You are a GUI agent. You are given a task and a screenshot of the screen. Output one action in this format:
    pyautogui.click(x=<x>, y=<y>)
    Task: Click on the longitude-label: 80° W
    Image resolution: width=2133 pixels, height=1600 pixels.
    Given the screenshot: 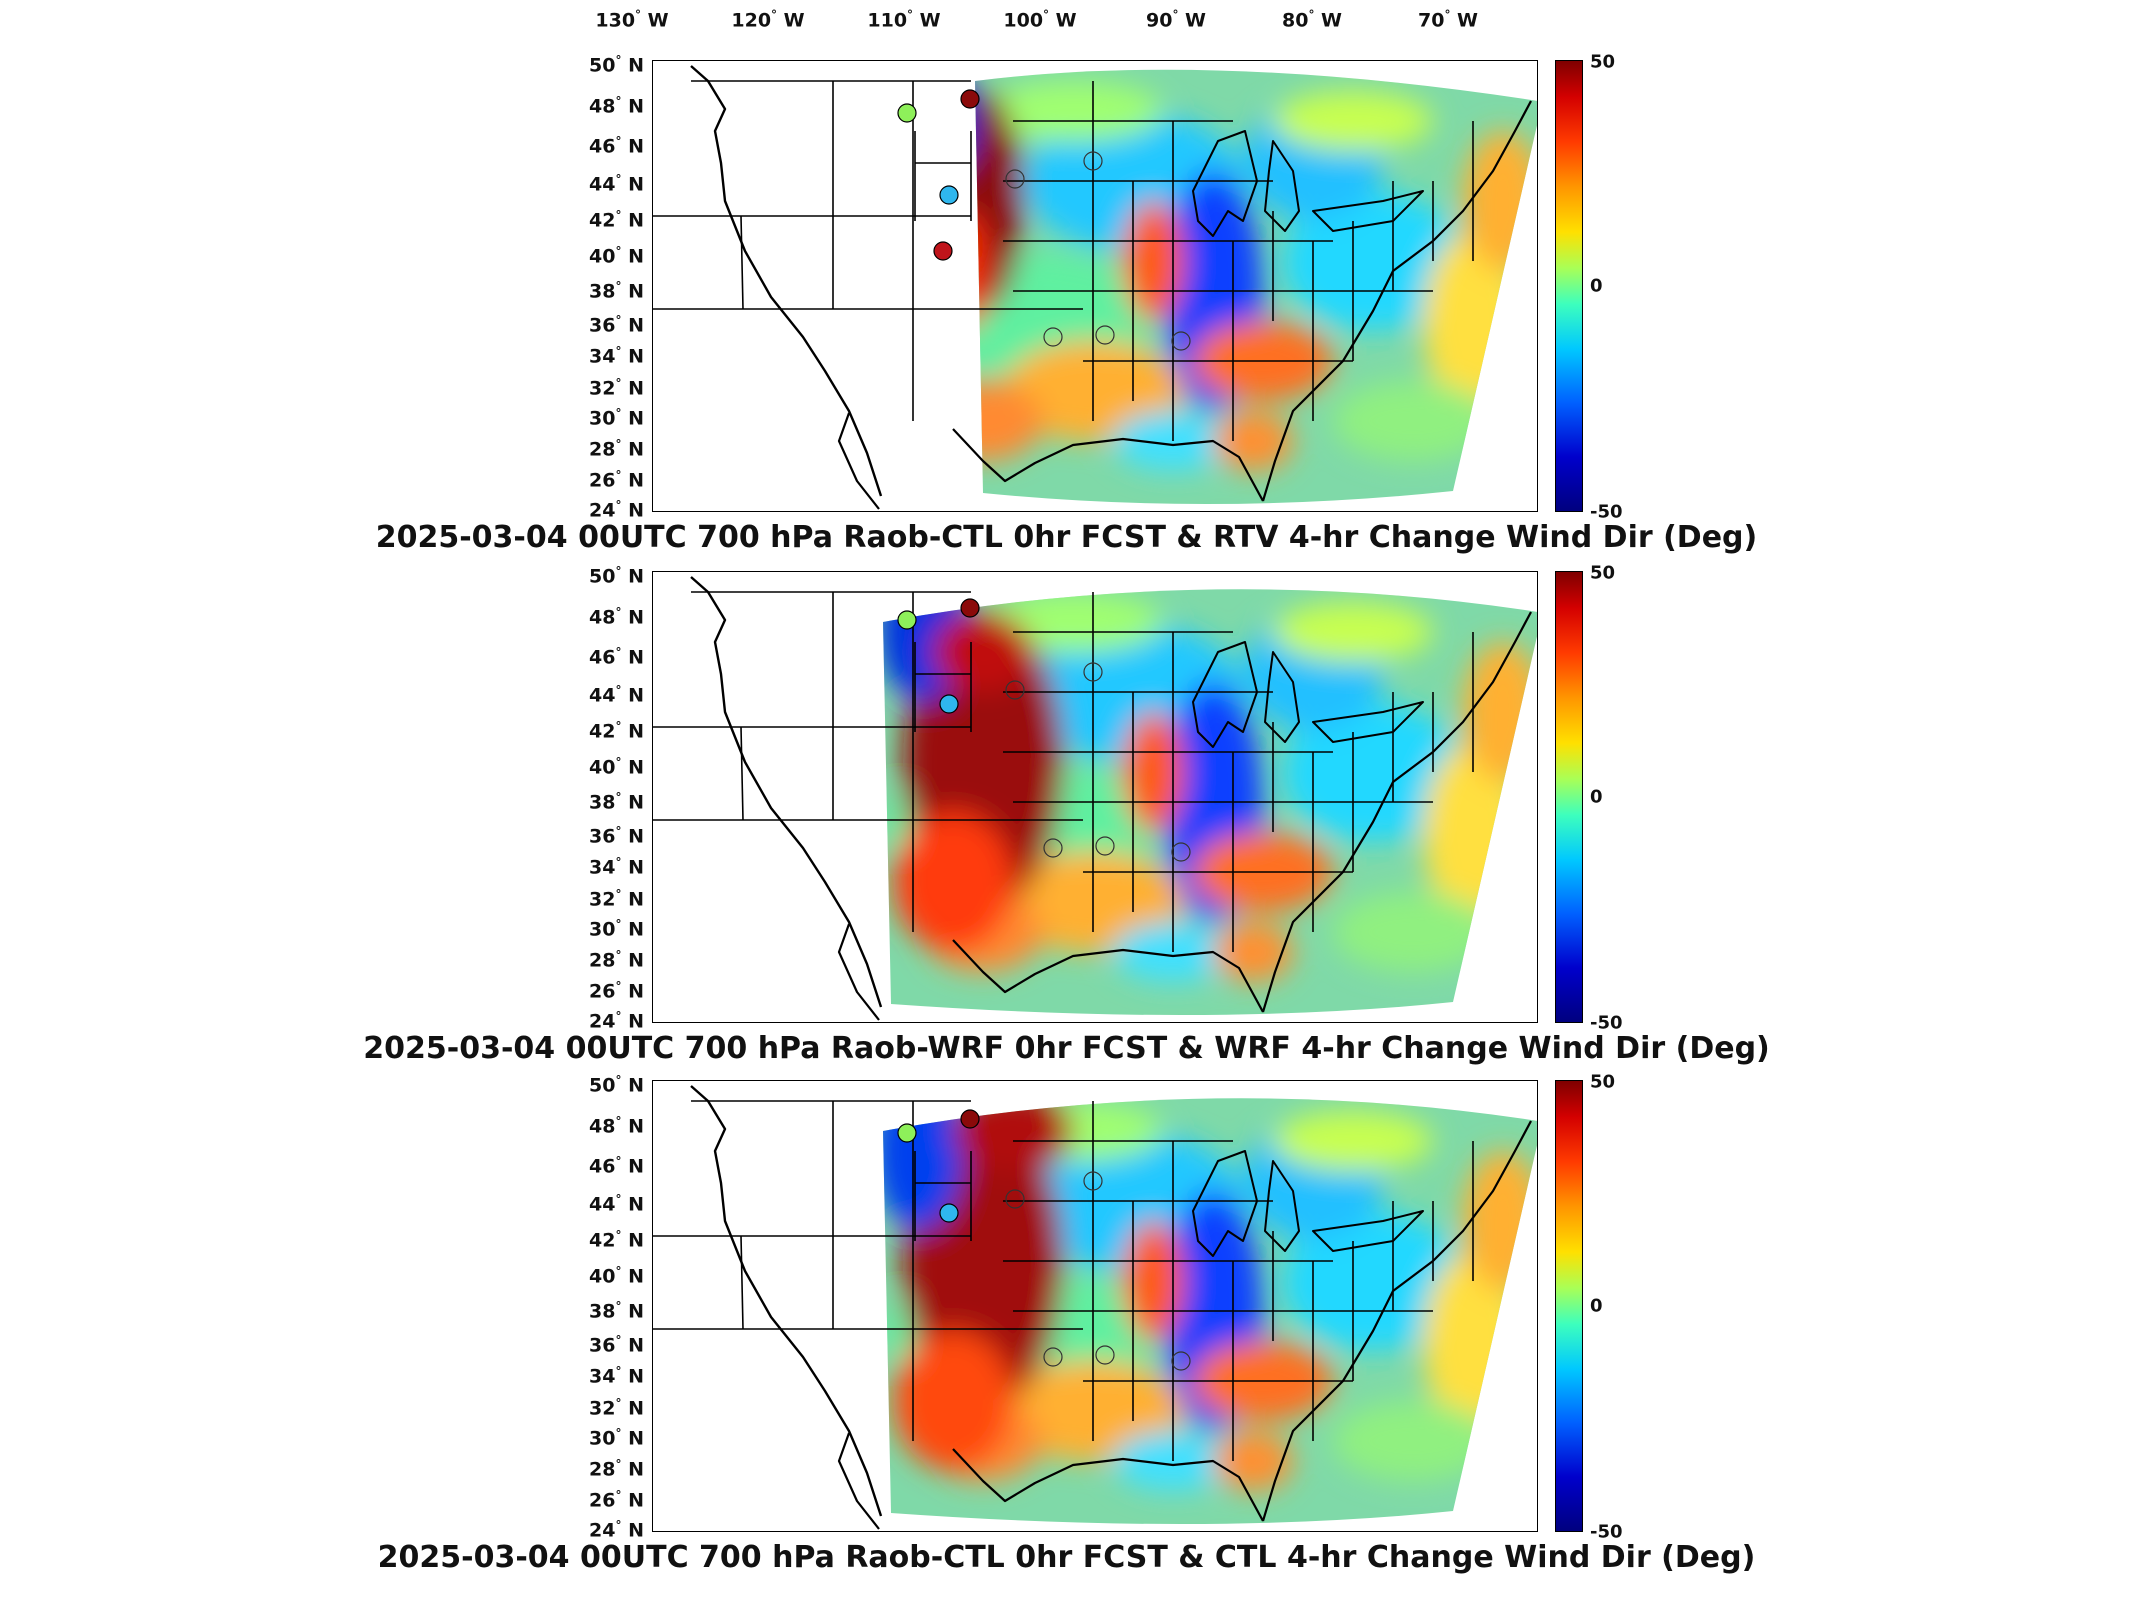 What is the action you would take?
    pyautogui.click(x=1312, y=20)
    